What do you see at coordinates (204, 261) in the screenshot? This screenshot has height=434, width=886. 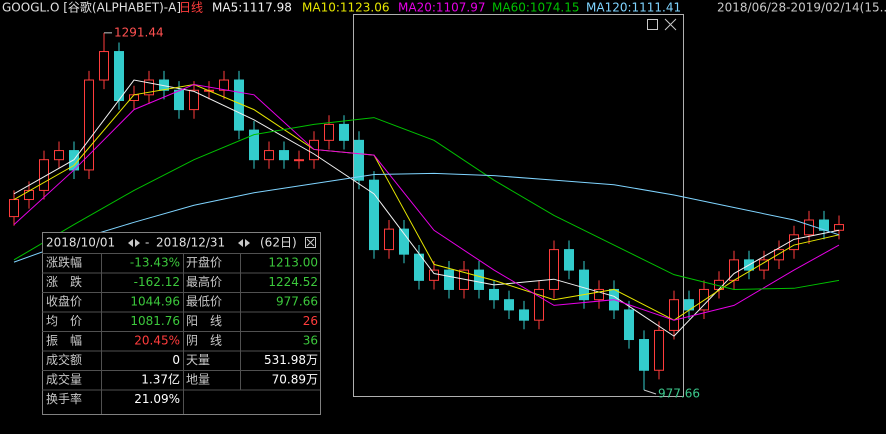 I see `stat-label: 开盘价` at bounding box center [204, 261].